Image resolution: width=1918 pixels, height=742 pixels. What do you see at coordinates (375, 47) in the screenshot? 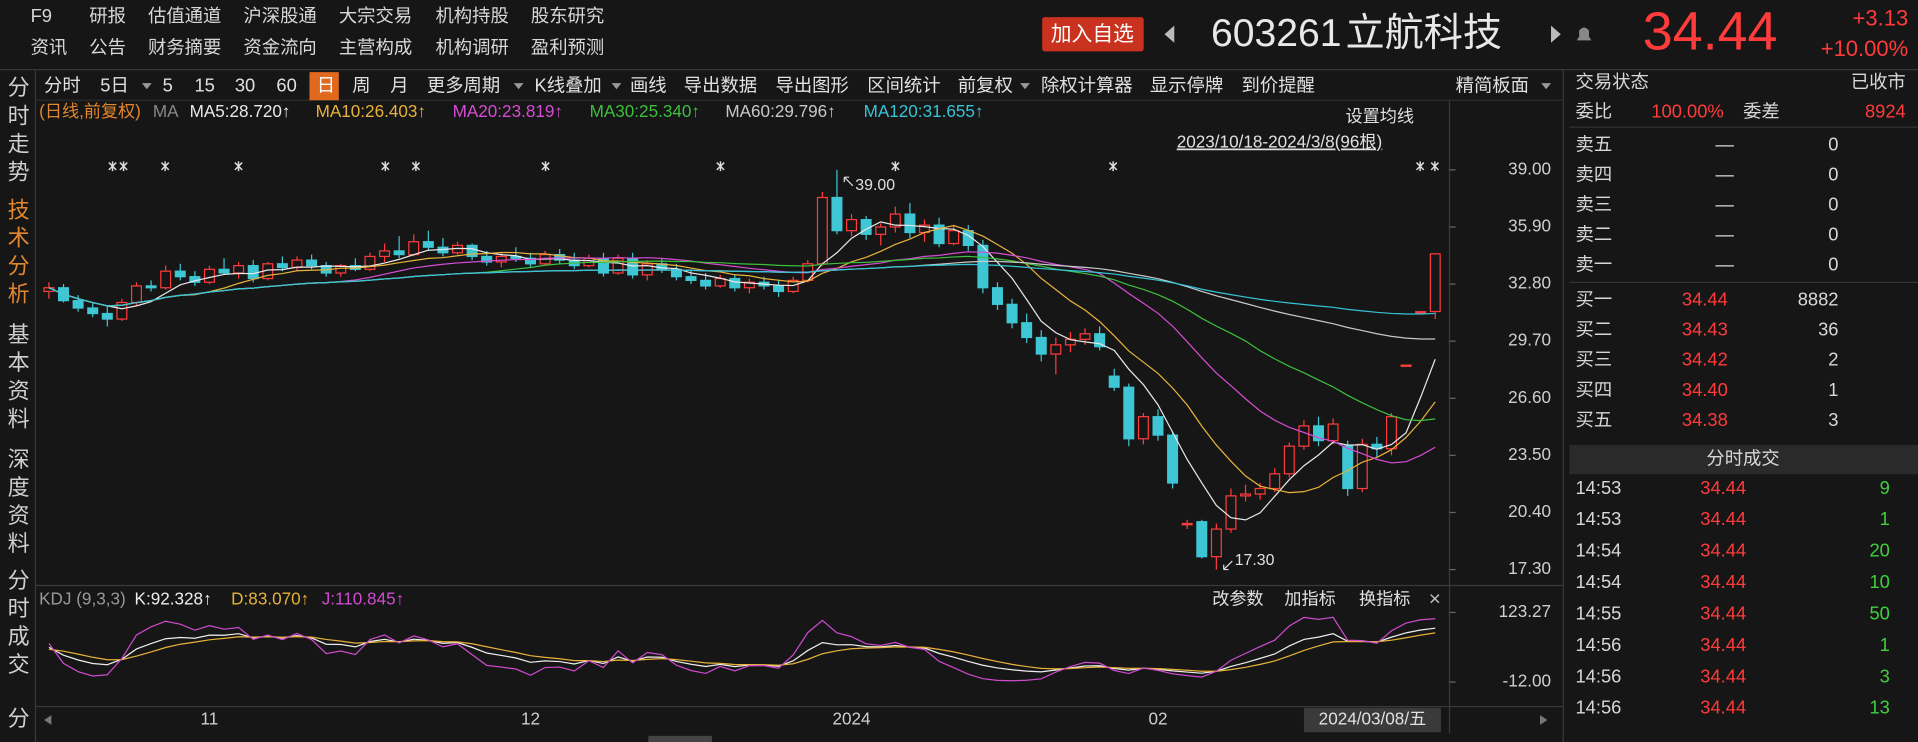
I see `menu-item: 主营构成` at bounding box center [375, 47].